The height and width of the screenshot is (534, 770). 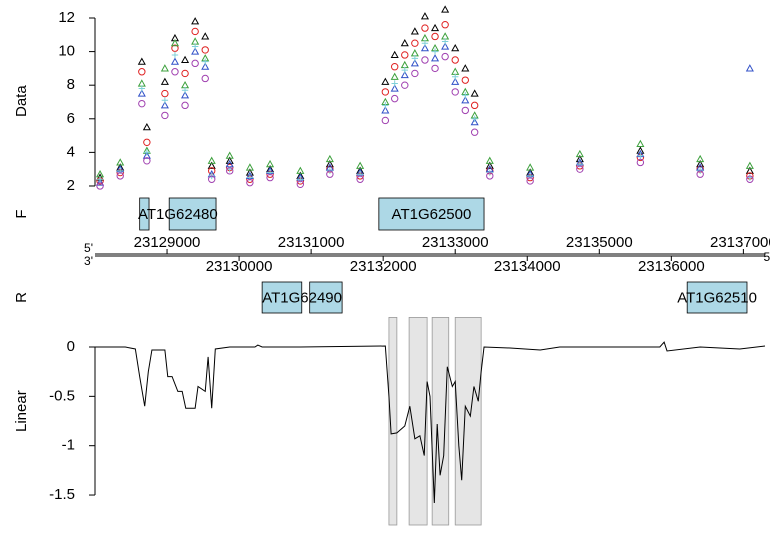 I want to click on x-tick-label: 23129000, so click(x=167, y=242).